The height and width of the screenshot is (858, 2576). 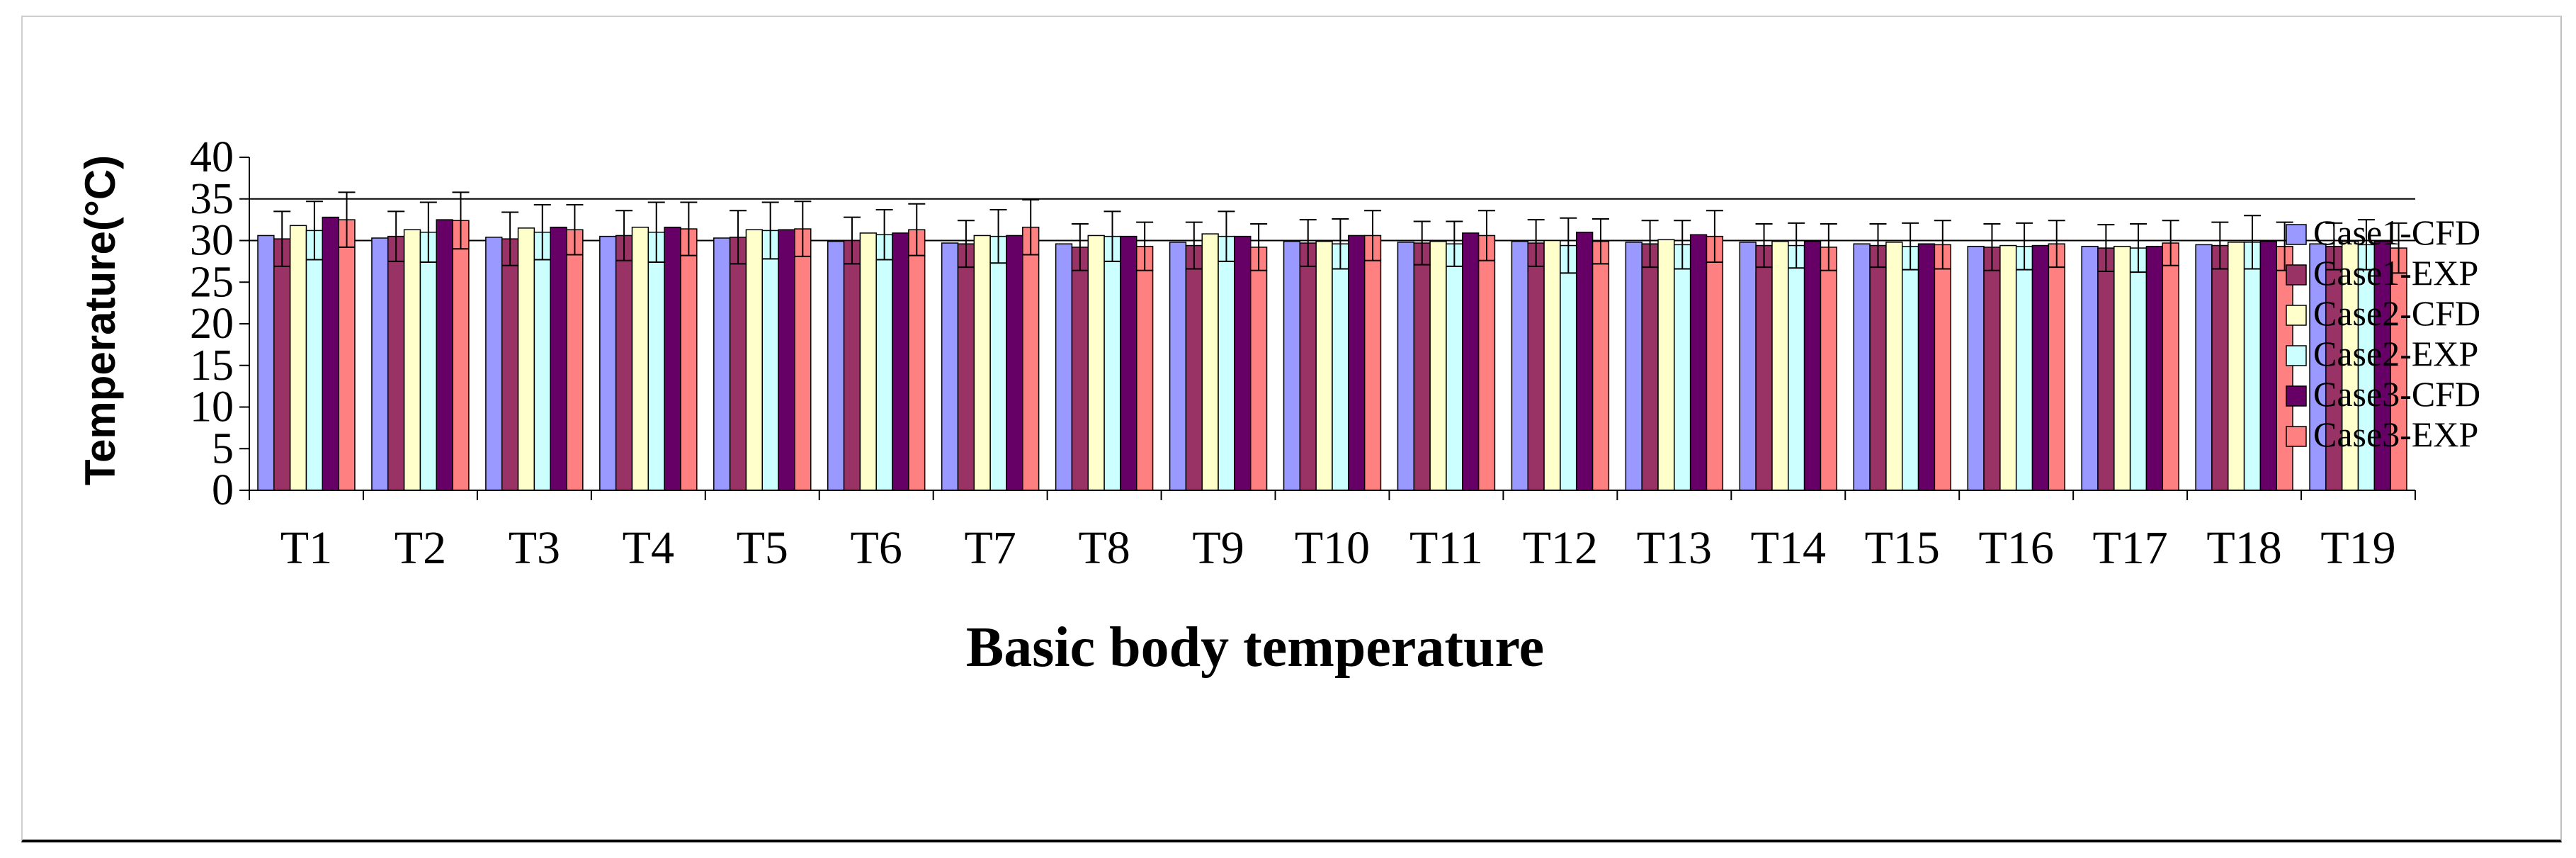 I want to click on bar-T8-Case3-EXP, so click(x=1145, y=368).